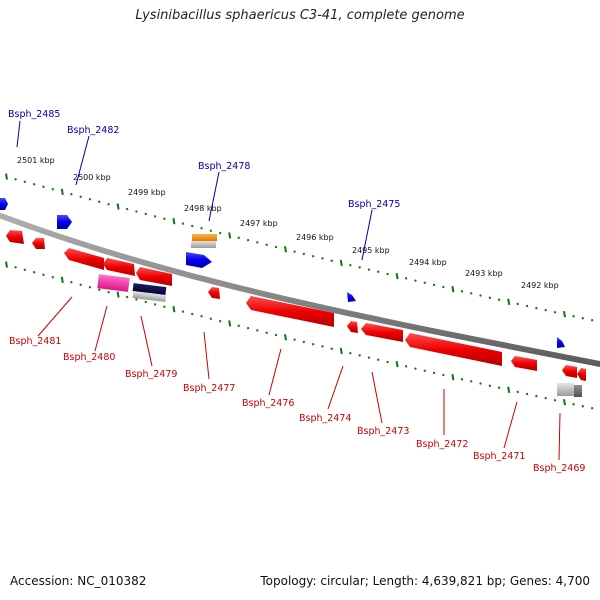 This screenshot has width=600, height=600. I want to click on gene-label-bsph-2469: Bsph_2469, so click(559, 468).